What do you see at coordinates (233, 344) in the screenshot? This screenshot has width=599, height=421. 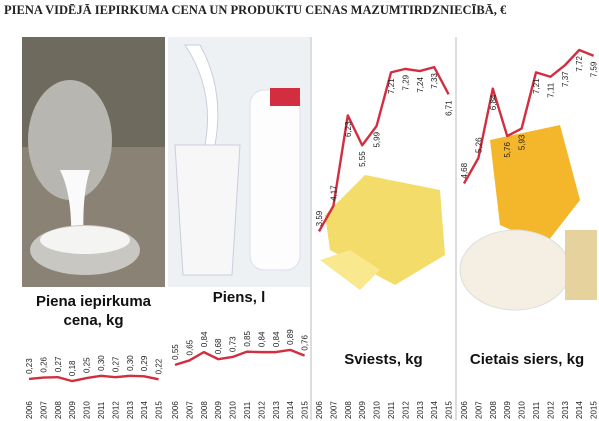 I see `value-label: 0,73` at bounding box center [233, 344].